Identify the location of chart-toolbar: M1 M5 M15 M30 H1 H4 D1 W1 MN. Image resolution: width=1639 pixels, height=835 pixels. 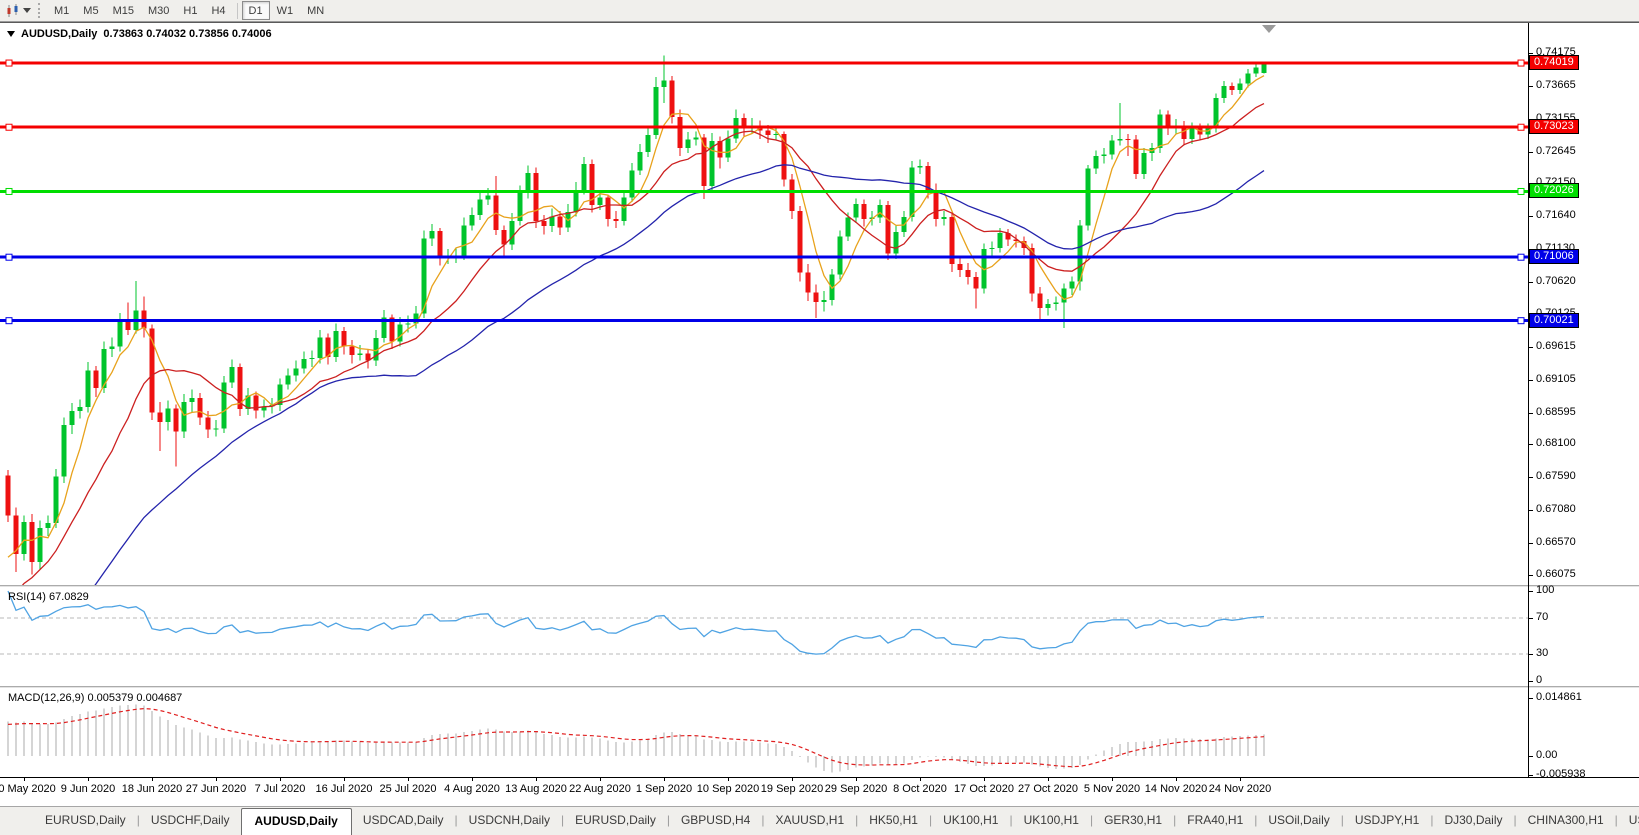
(819, 11).